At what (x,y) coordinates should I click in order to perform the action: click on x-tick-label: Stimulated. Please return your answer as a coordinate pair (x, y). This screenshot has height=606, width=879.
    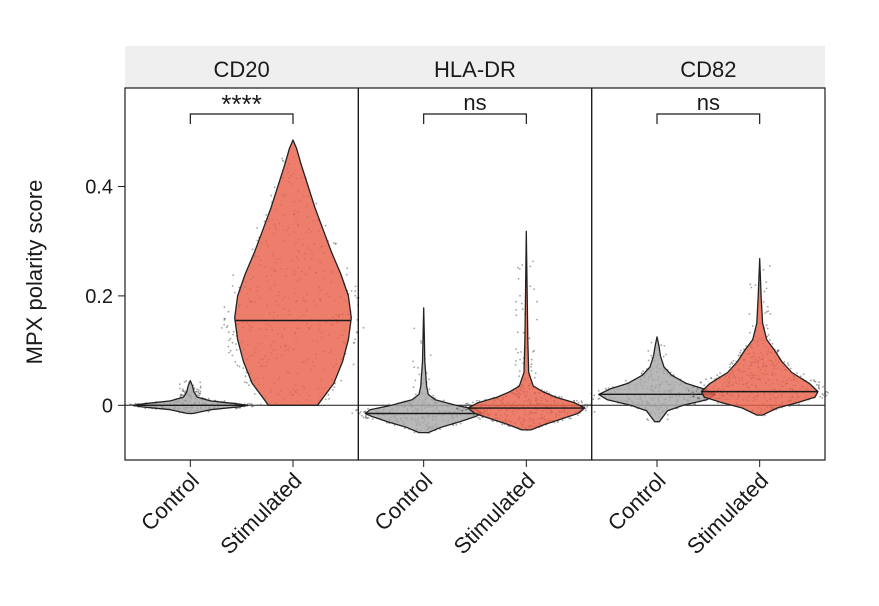
    Looking at the image, I should click on (727, 513).